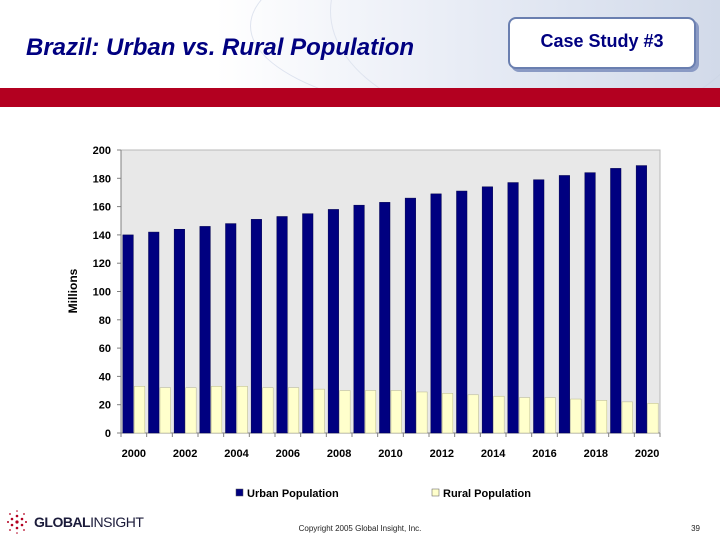 The height and width of the screenshot is (540, 720). Describe the element at coordinates (385, 318) in the screenshot. I see `urban-bar-2010` at that location.